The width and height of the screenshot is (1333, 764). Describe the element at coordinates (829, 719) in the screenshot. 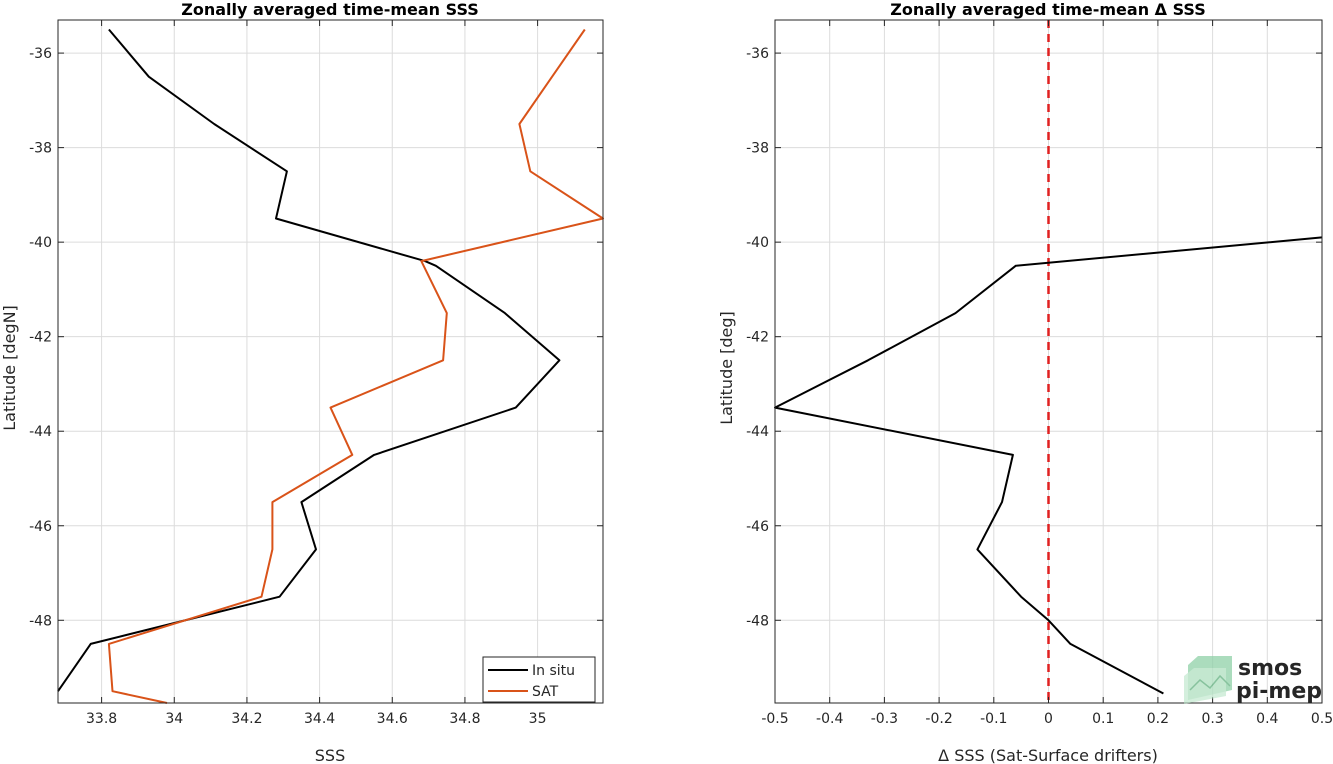

I see `delta-sss-x-tick-label: -0.4` at that location.